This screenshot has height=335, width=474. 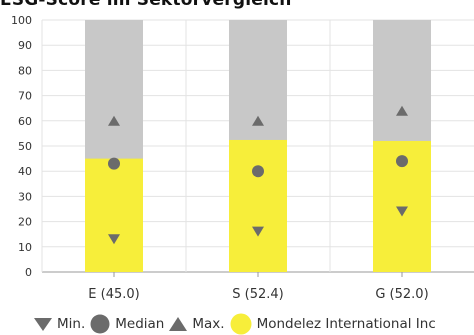 I want to click on legend-item-median: Median, so click(x=127, y=324).